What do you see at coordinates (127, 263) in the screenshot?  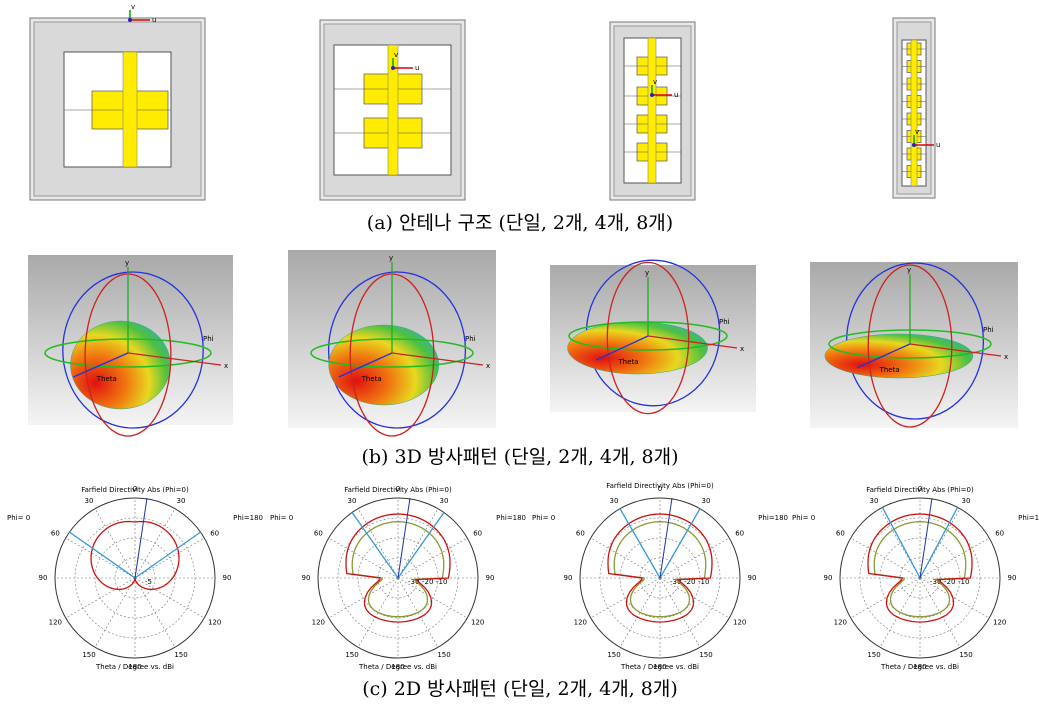 I see `axis-label: y` at bounding box center [127, 263].